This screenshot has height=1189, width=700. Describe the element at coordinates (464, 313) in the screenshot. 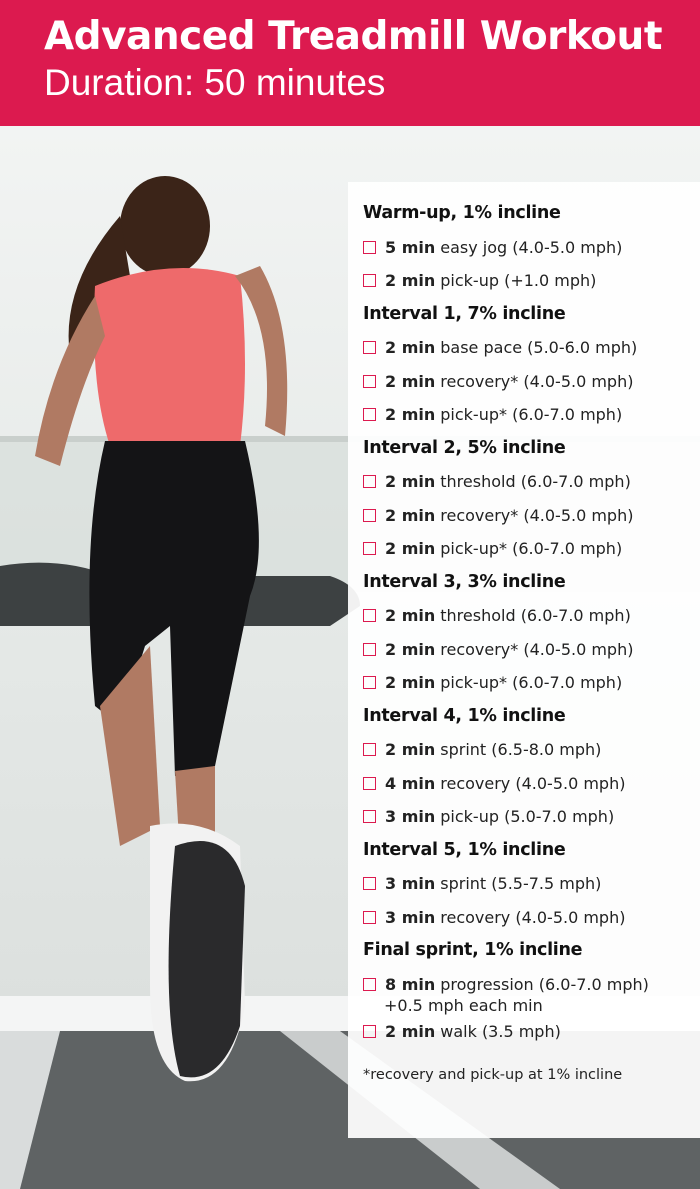

I see `section-heading: Interval 1, 7% incline` at that location.